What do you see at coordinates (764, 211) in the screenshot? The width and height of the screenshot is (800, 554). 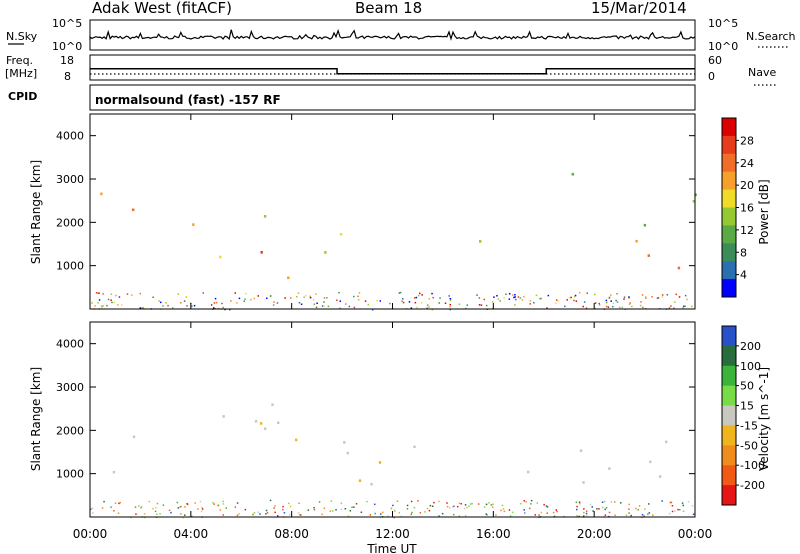 I see `power-colorbar-label: Power [dB]` at bounding box center [764, 211].